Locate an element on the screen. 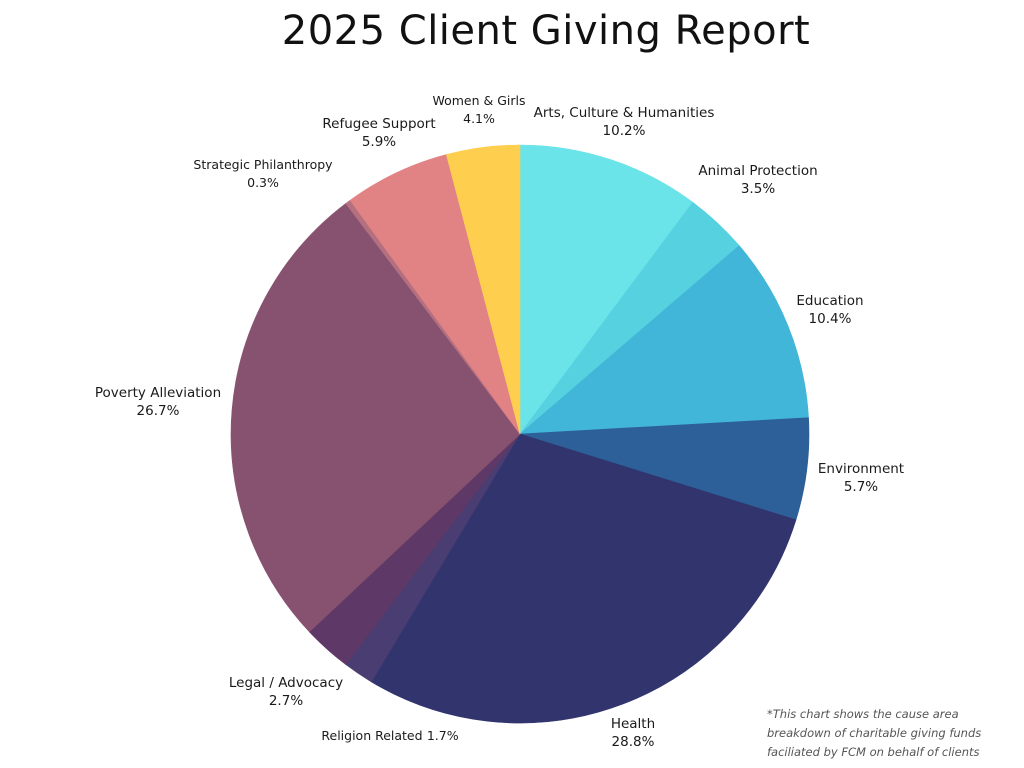 This screenshot has height=768, width=1024. chart-title: 2025 Client Giving Report is located at coordinates (546, 31).